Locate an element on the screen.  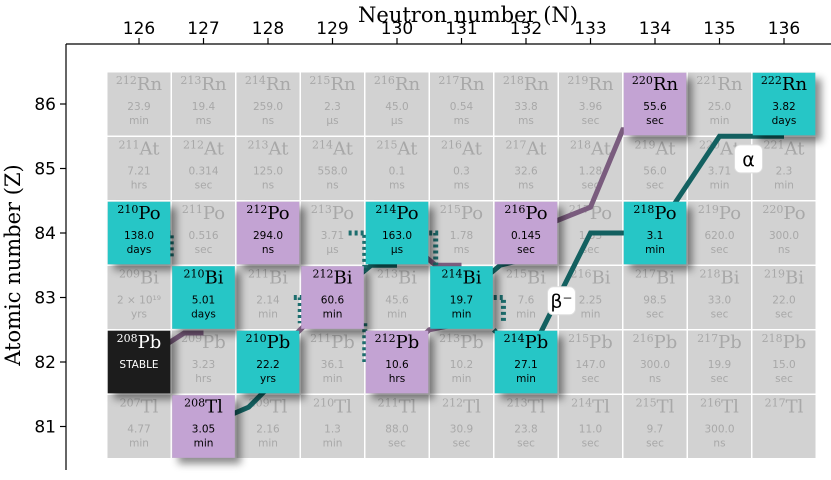
cell-212at-bg is located at coordinates (203, 168).